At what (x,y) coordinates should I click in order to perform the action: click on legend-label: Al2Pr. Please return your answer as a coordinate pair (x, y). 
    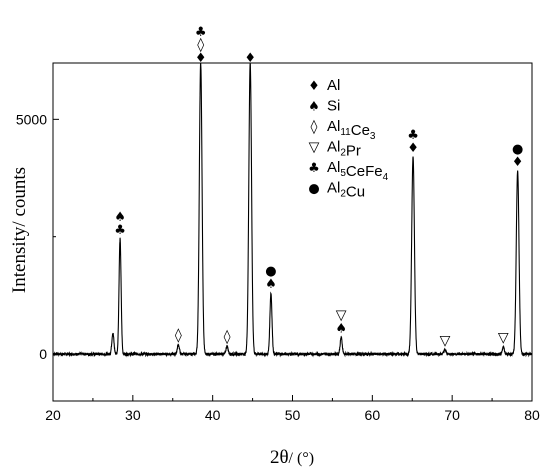
    Looking at the image, I should click on (344, 149).